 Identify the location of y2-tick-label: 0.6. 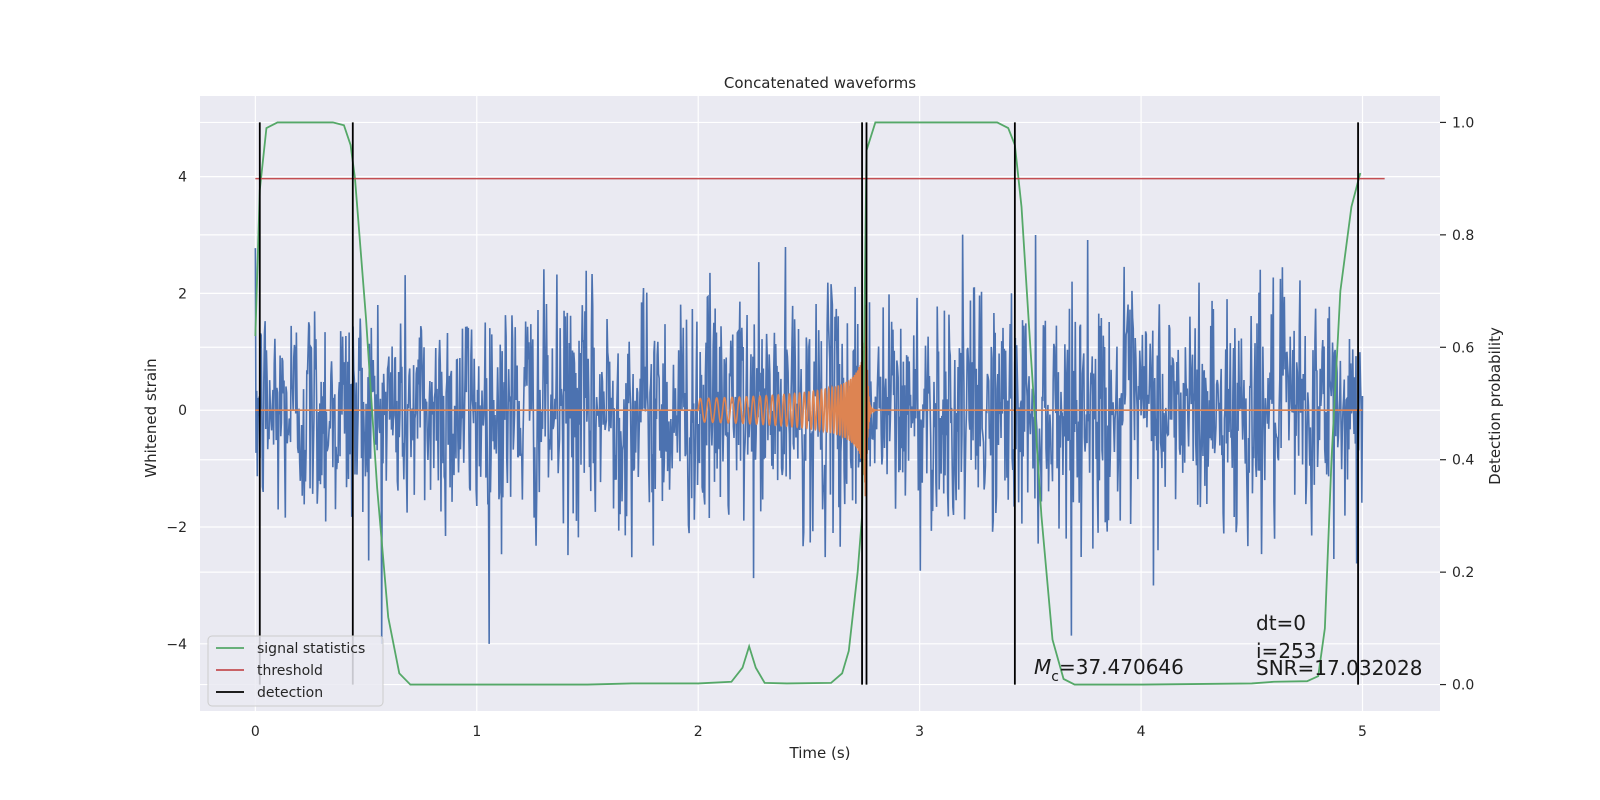
(1463, 348).